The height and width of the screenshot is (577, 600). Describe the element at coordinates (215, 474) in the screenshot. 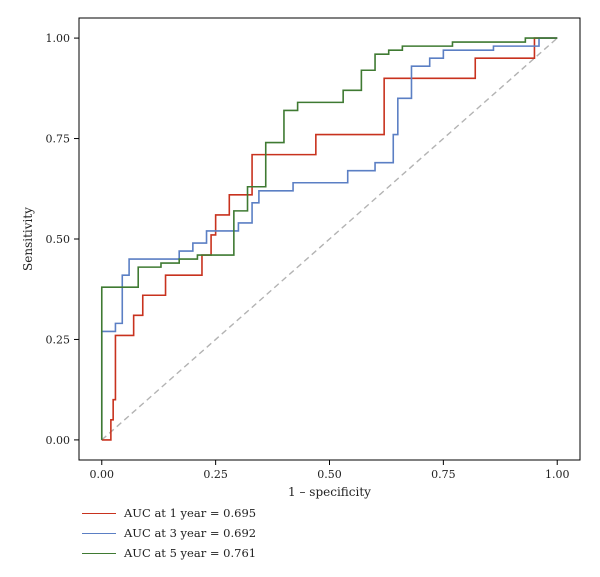

I see `x-tick-label: 0.25` at that location.